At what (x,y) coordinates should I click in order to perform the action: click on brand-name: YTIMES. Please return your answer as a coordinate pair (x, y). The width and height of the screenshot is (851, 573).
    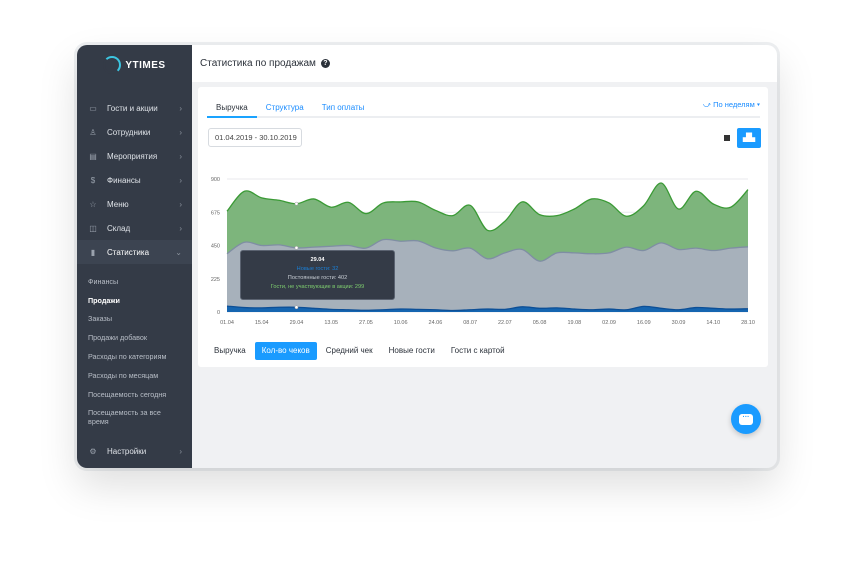
    Looking at the image, I should click on (145, 65).